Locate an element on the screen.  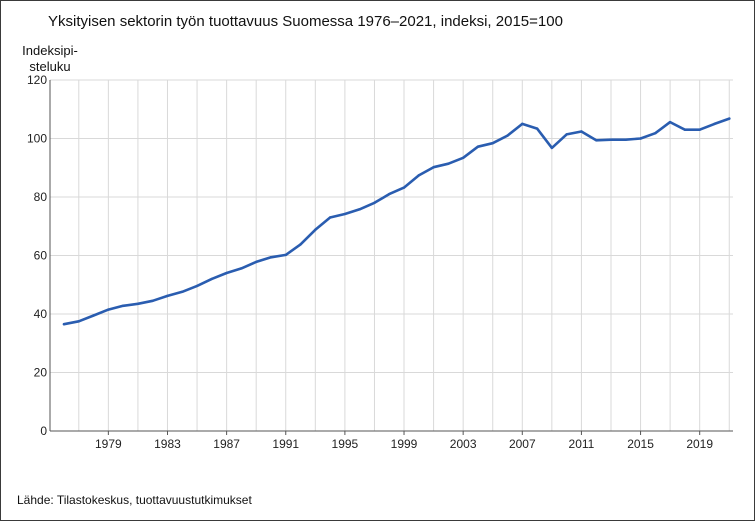
y-tick-label: 100 is located at coordinates (37, 139).